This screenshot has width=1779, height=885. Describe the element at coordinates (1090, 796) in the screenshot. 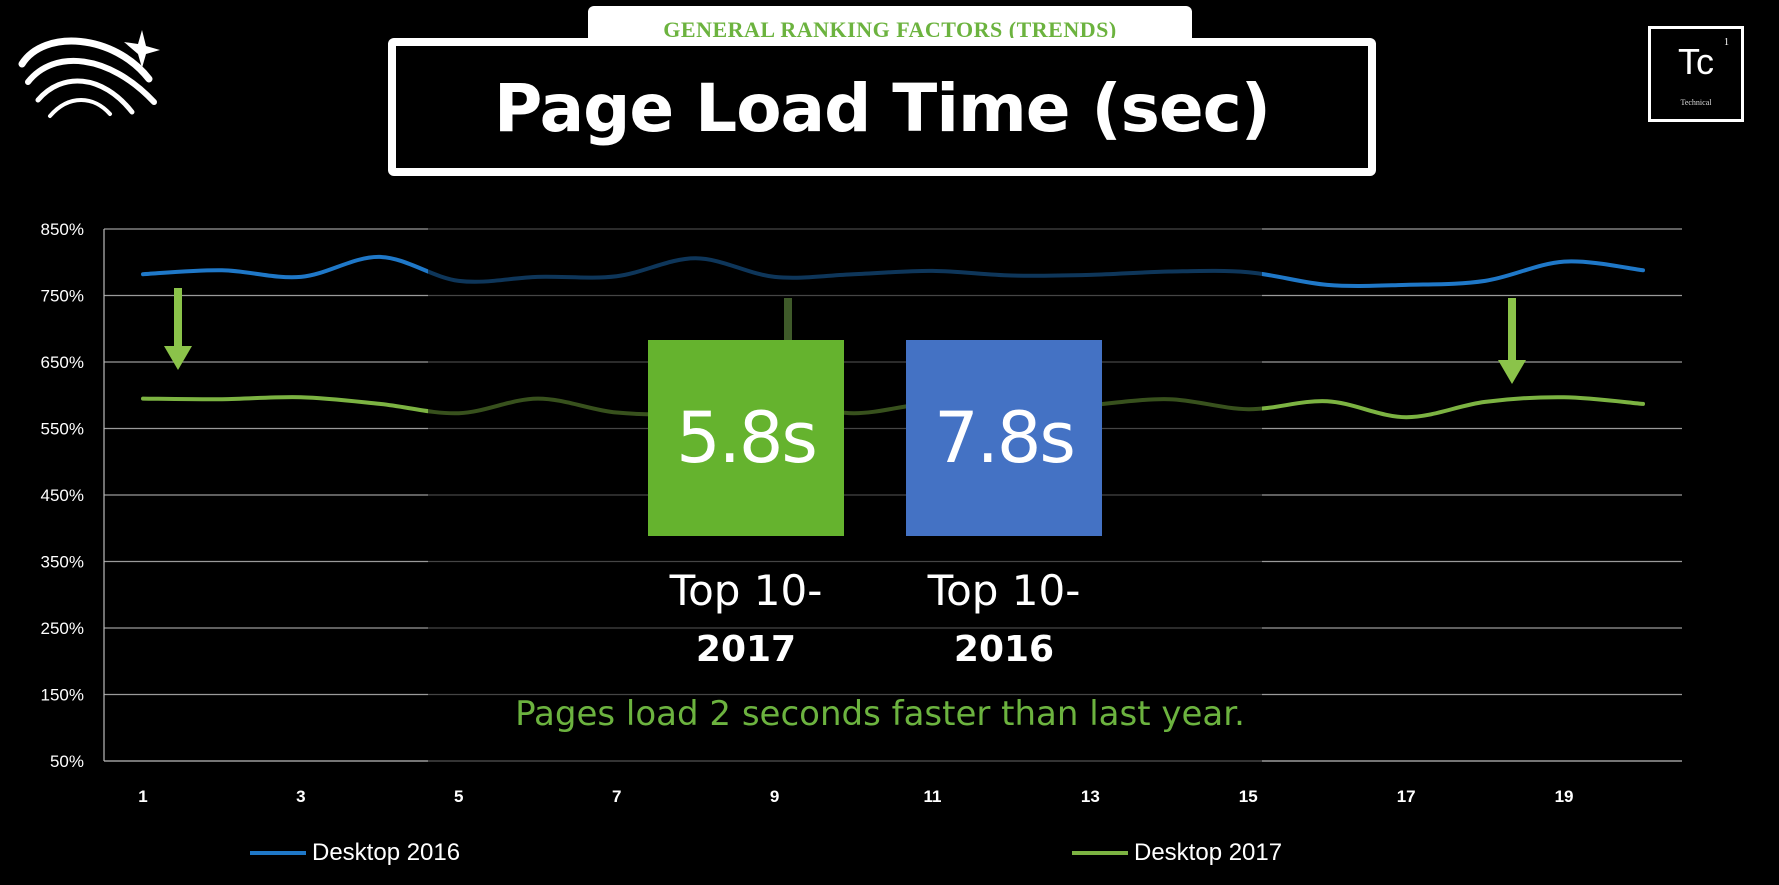

I see `x-tick-label: 13` at that location.